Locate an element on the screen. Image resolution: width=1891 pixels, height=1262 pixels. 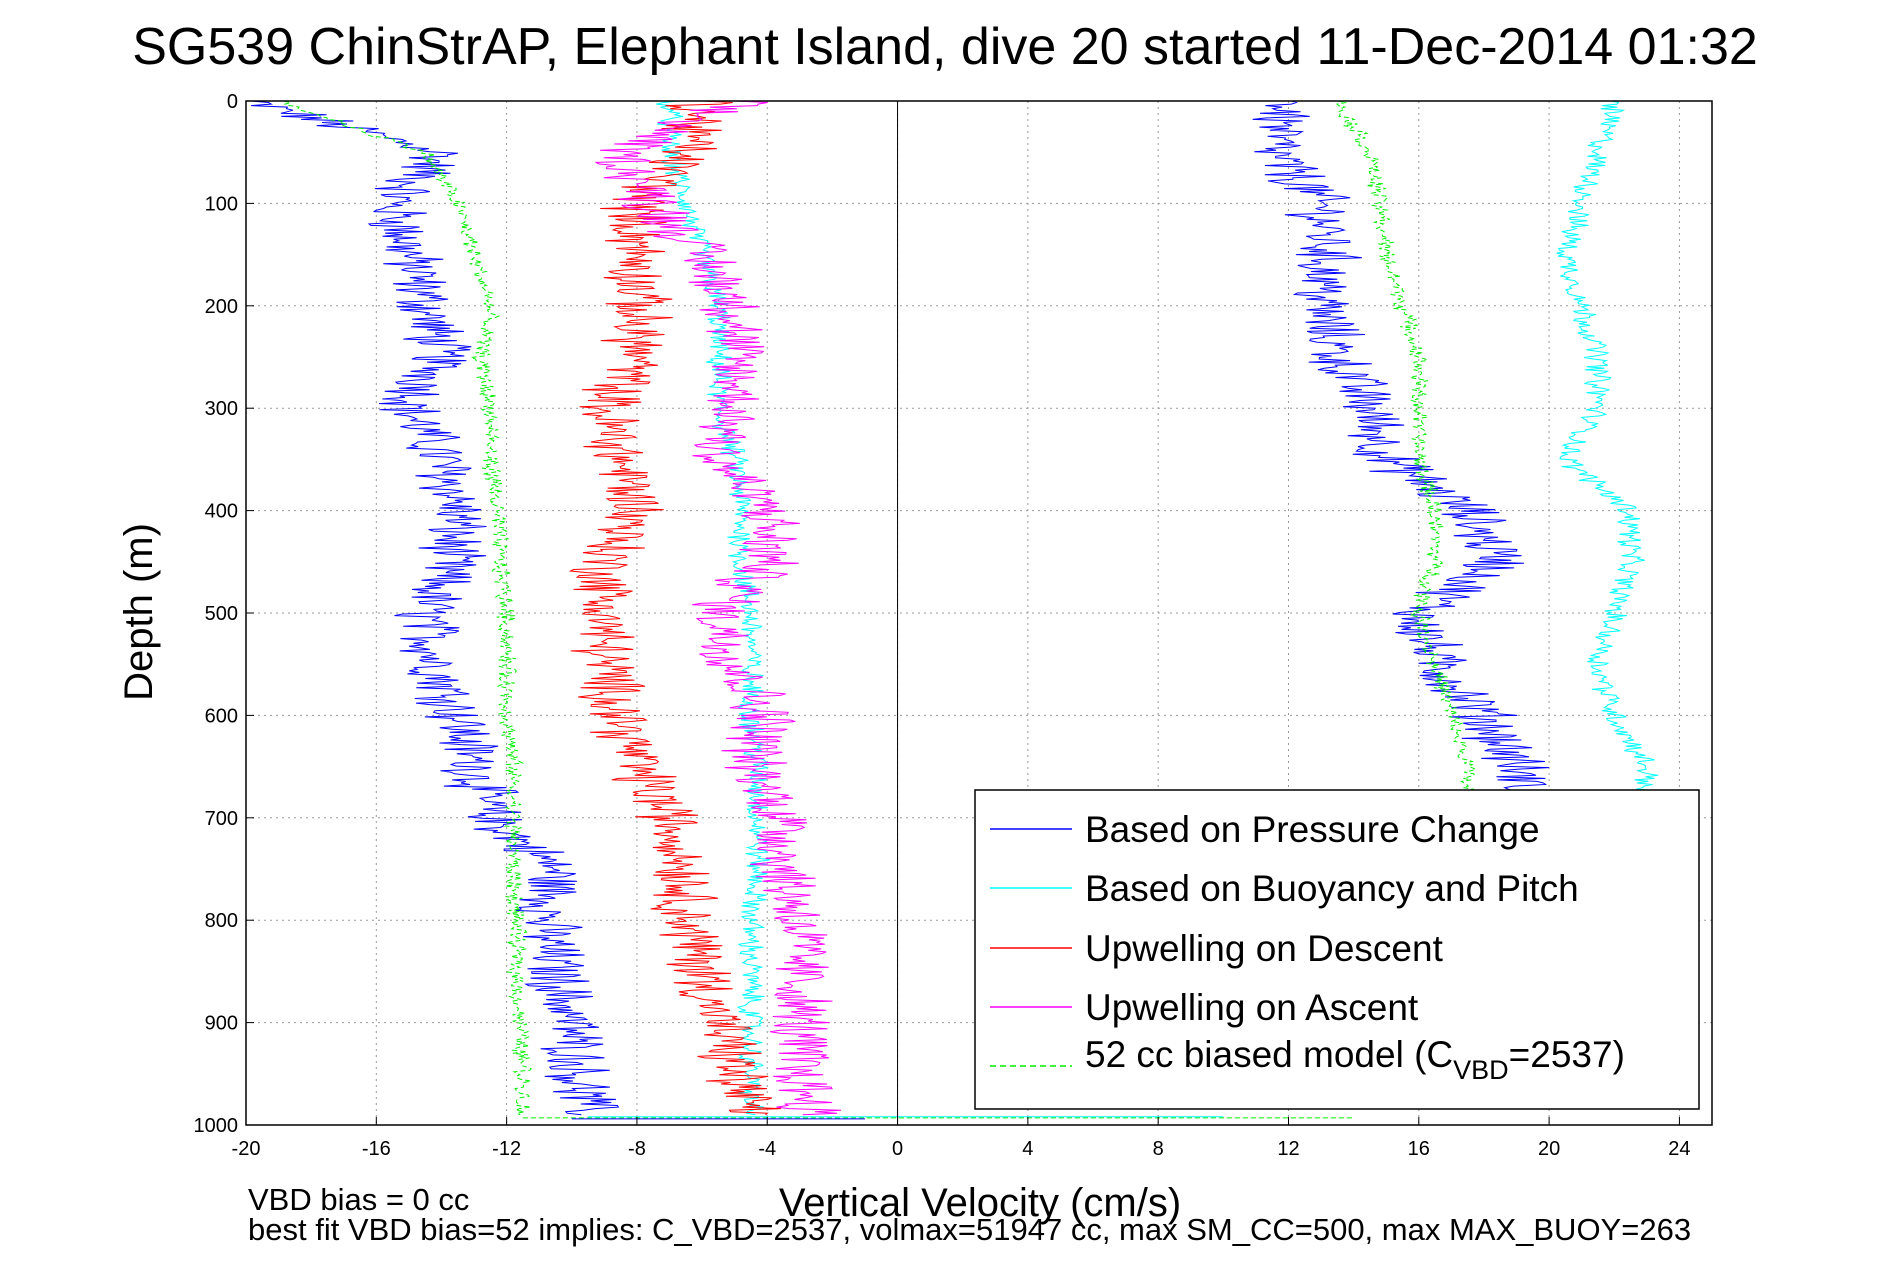
x-tick-label: 16 is located at coordinates (1419, 1149).